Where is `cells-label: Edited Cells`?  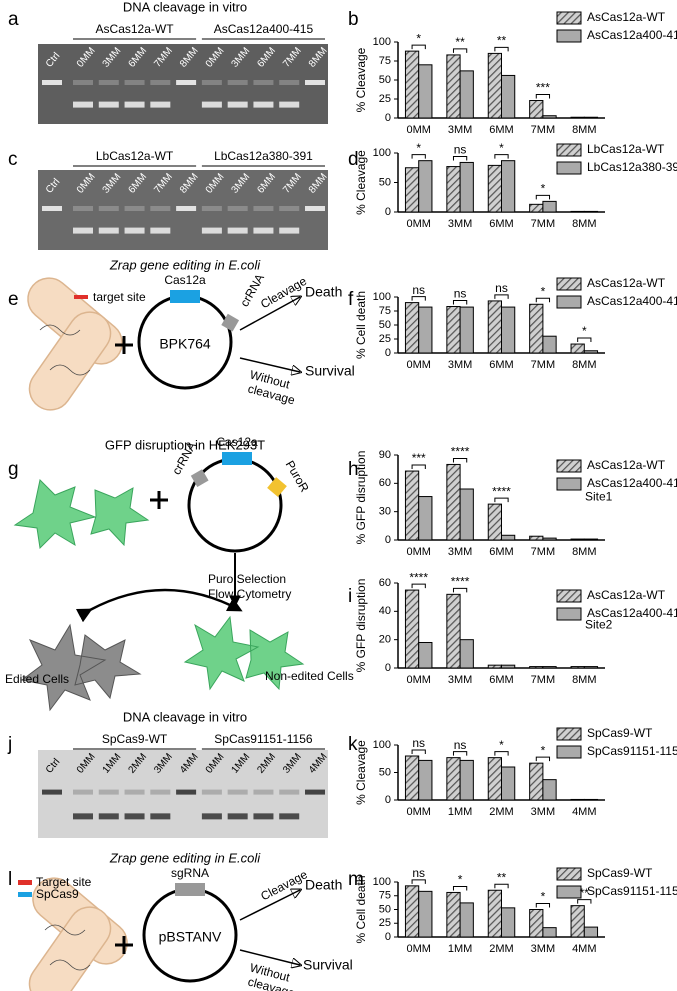
cells-label: Edited Cells is located at coordinates (37, 679).